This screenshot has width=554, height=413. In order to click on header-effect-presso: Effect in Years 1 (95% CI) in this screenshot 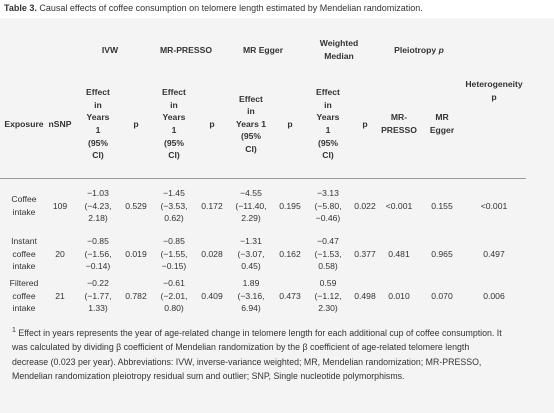, I will do `click(174, 124)`.